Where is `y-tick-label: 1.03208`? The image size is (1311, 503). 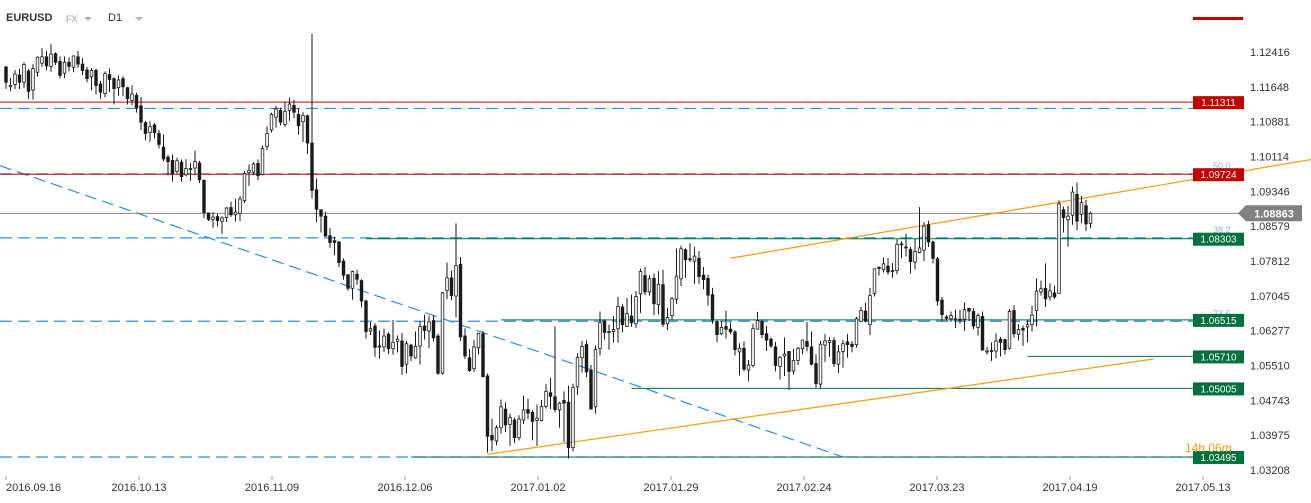
y-tick-label: 1.03208 is located at coordinates (1270, 471).